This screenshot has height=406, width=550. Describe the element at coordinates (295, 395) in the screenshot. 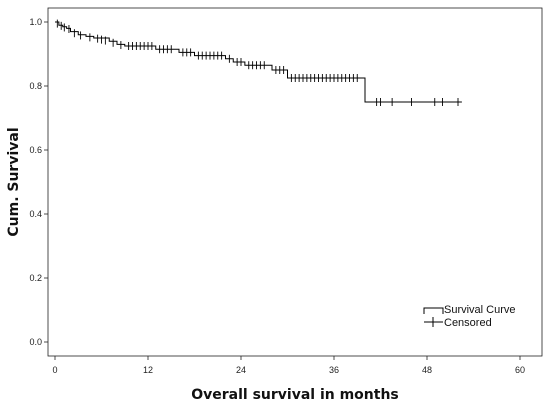

I see `x-axis-title: Overall survival in months` at that location.